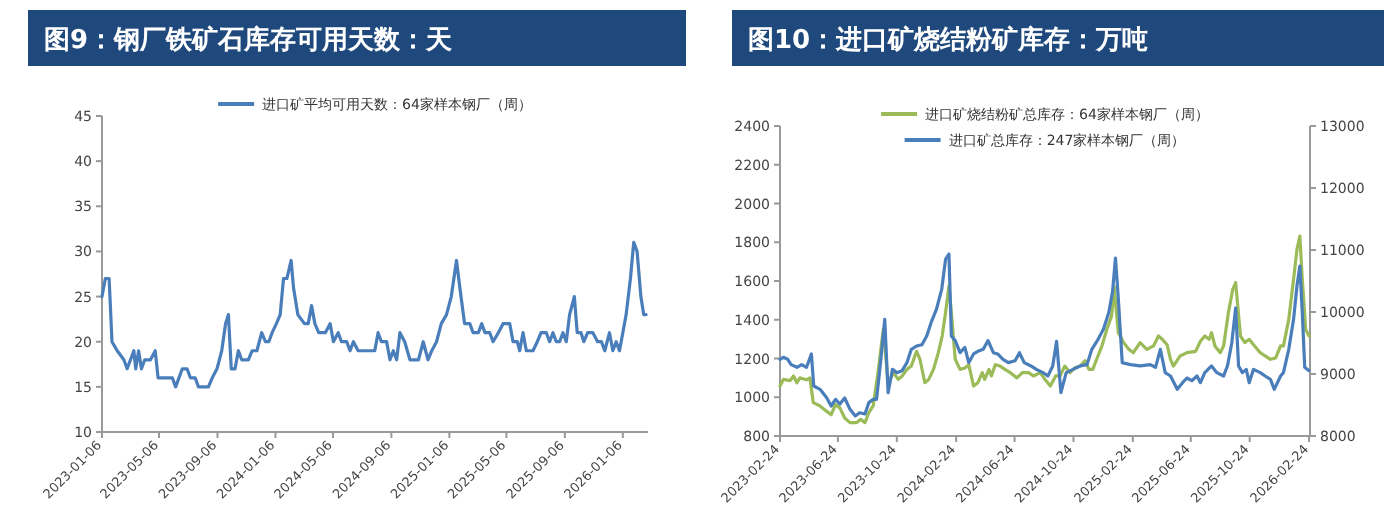 The width and height of the screenshot is (1396, 526). I want to click on chart-title: 图10：进口矿烧结粉矿库存：万吨, so click(948, 40).